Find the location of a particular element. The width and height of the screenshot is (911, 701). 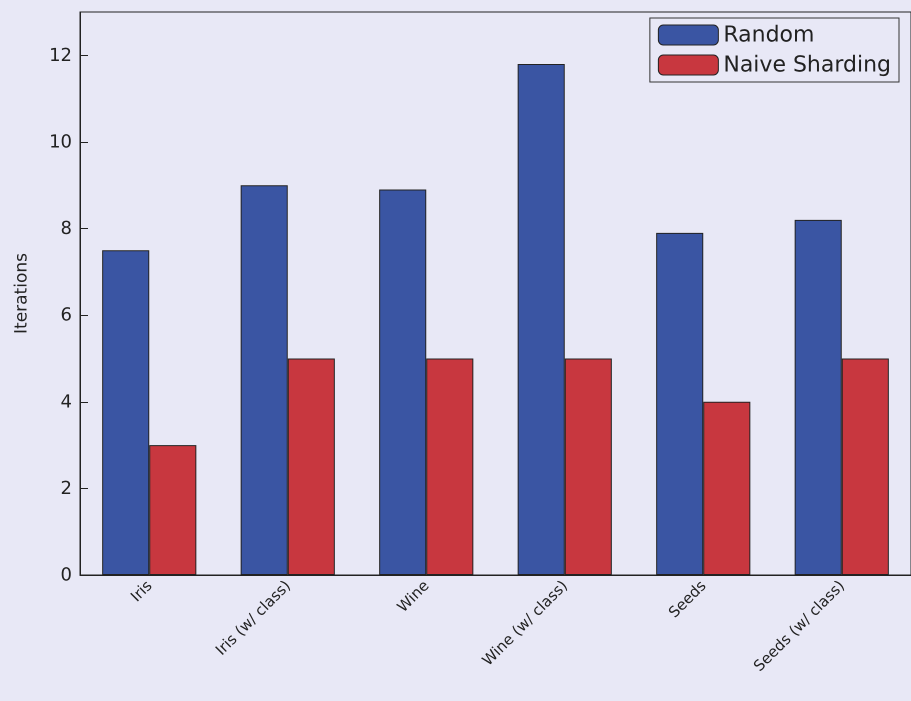

y-tick-label: 8 is located at coordinates (66, 229).